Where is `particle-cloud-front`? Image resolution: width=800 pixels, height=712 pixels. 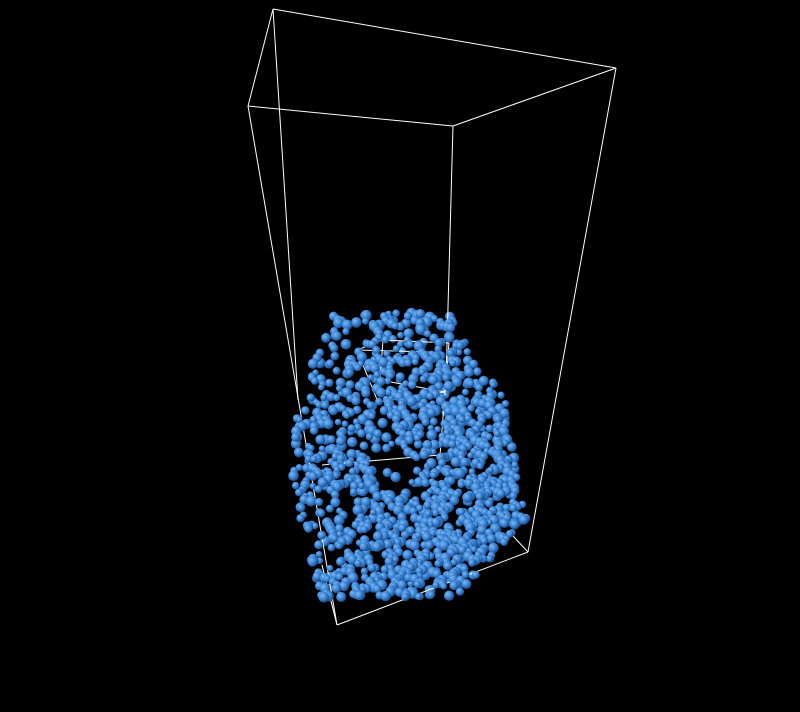 particle-cloud-front is located at coordinates (409, 456).